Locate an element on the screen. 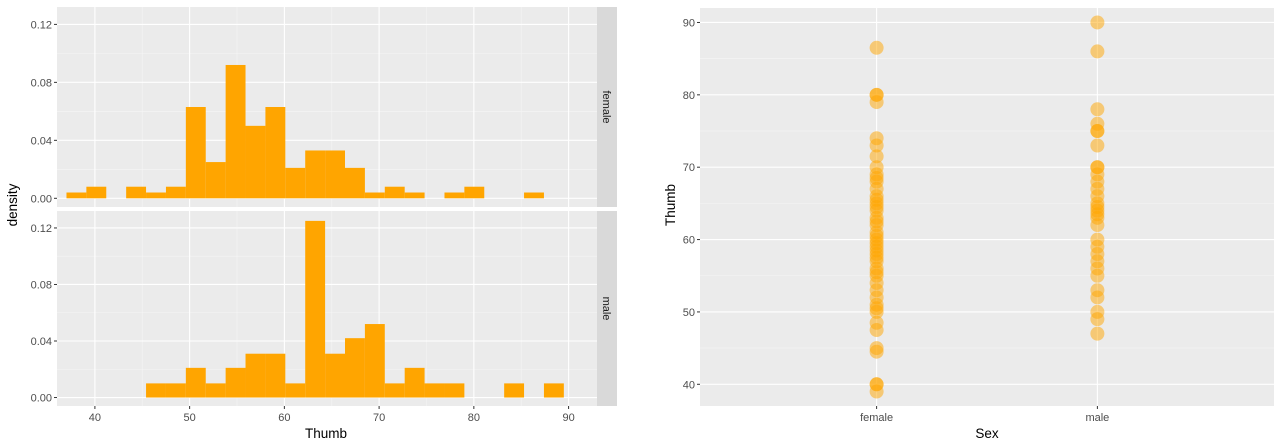  x-tick-label: 40 is located at coordinates (95, 418).